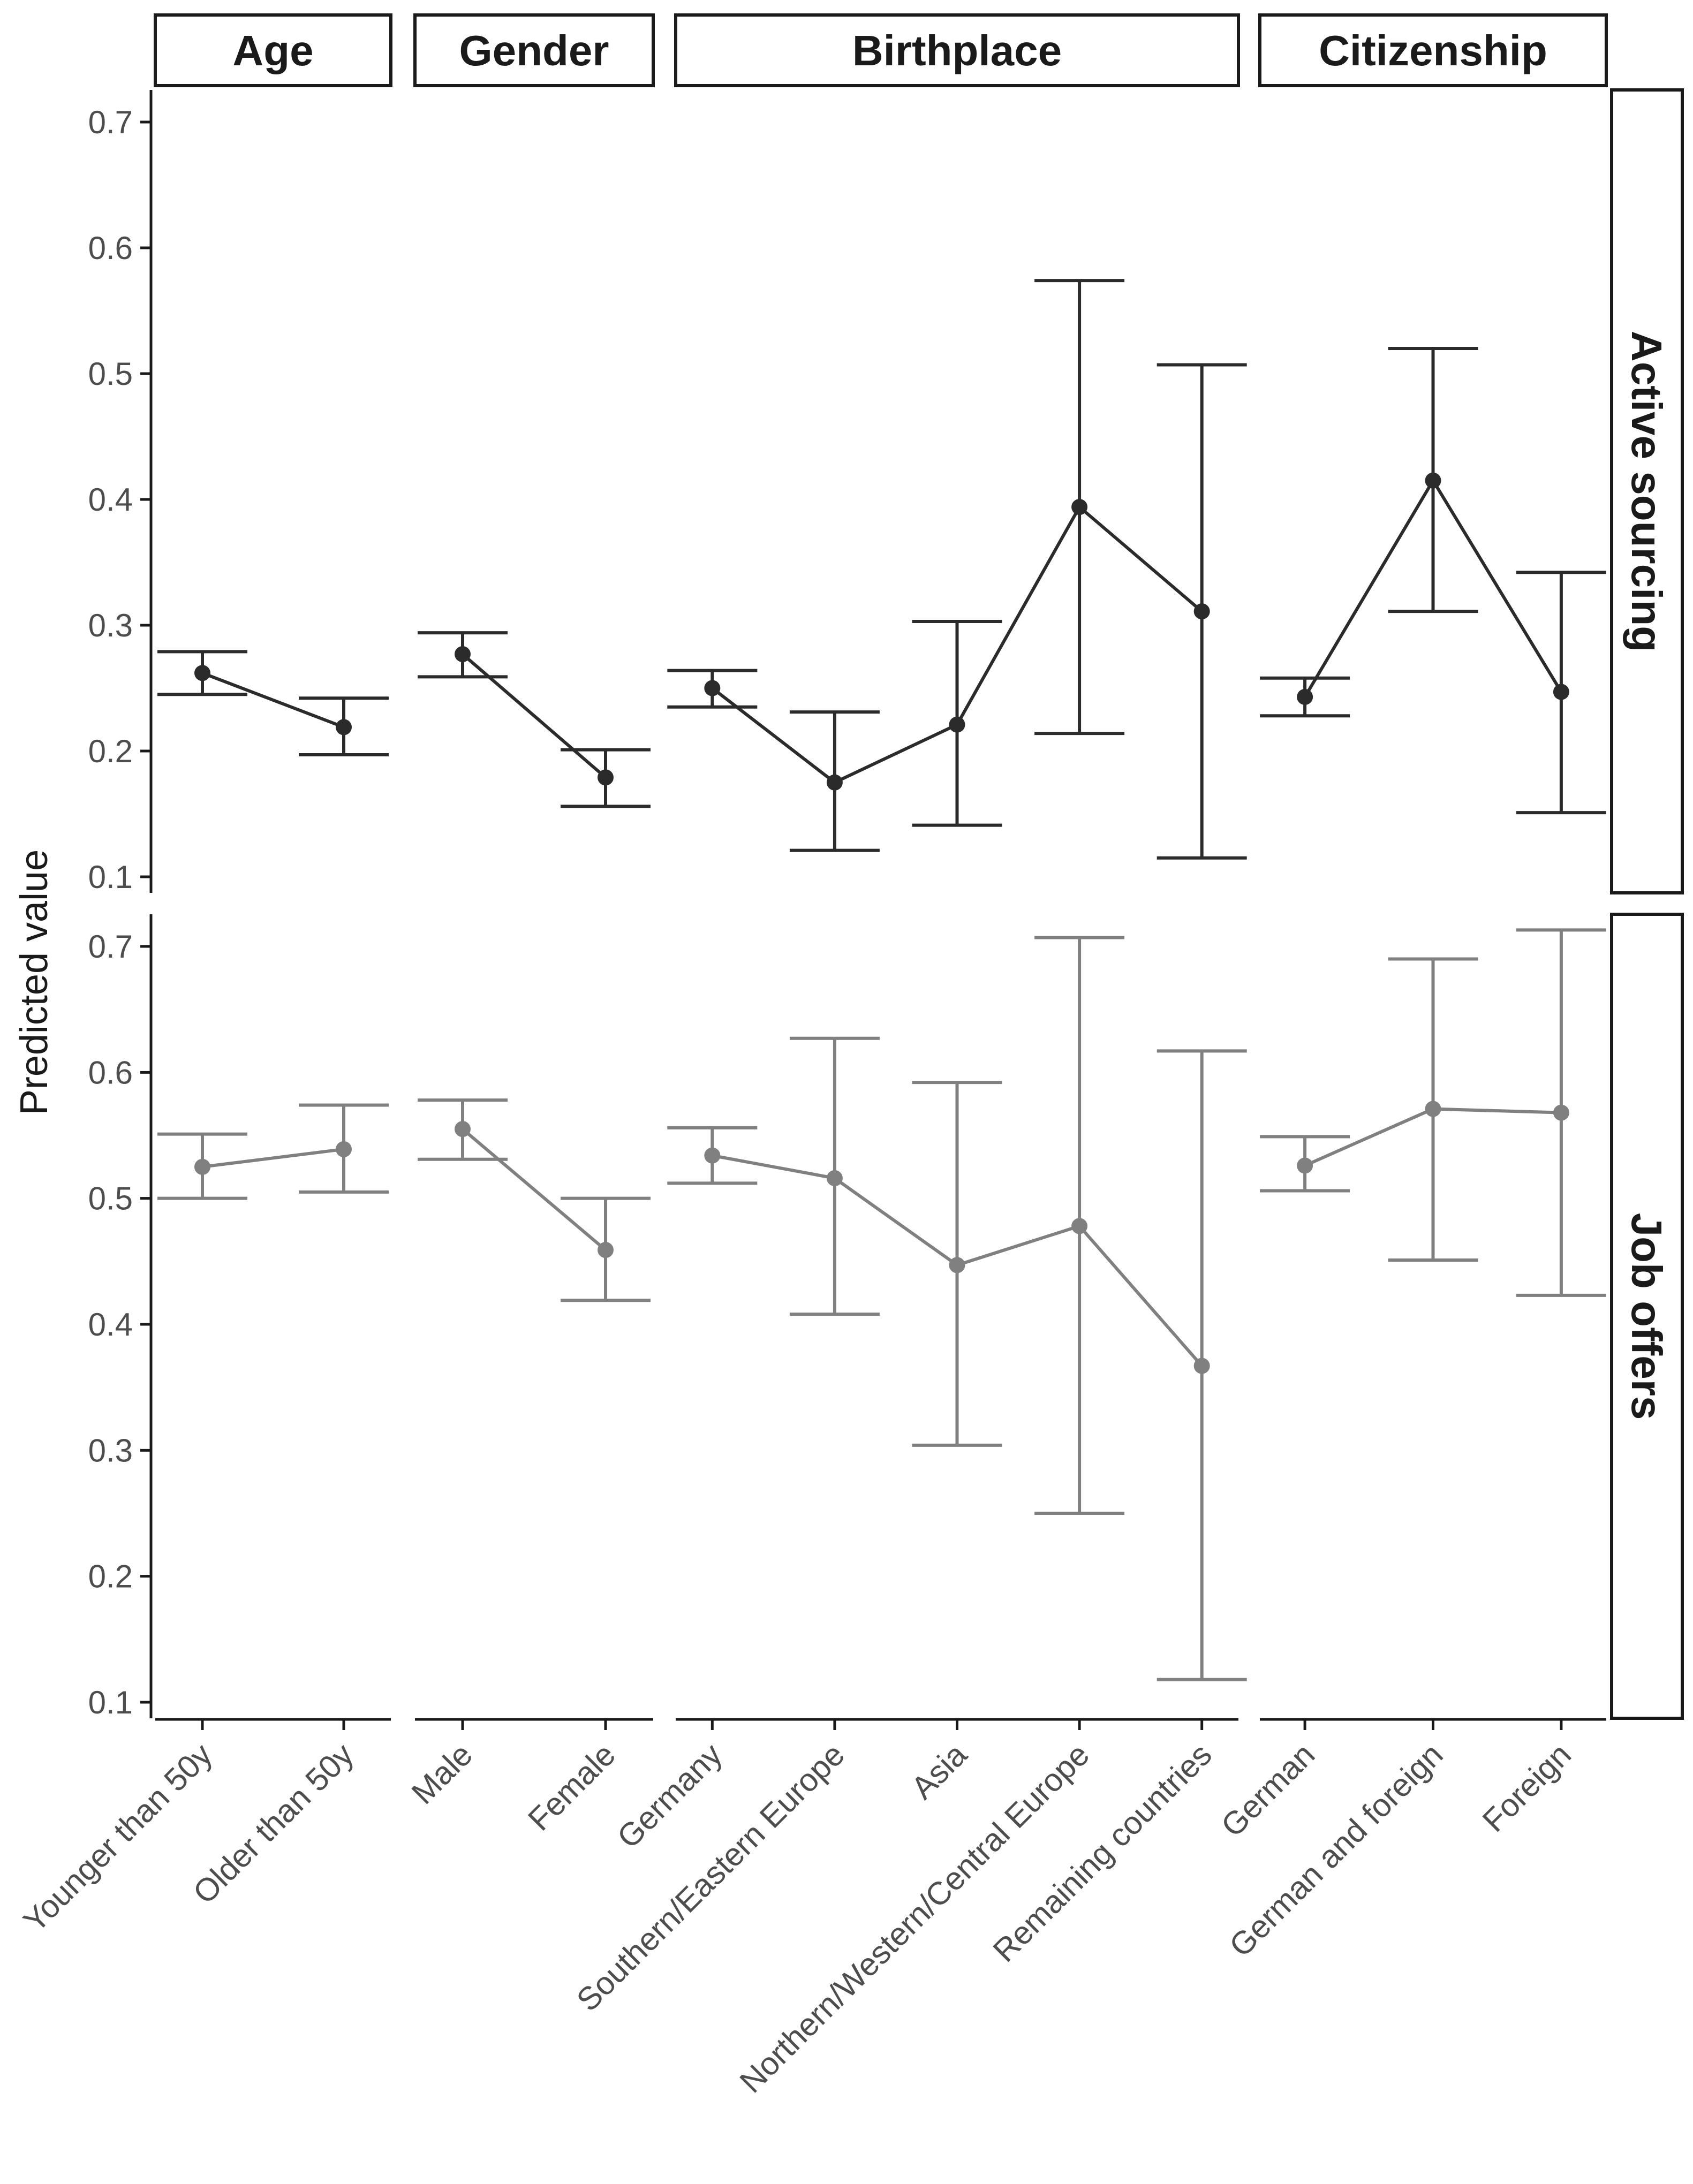  I want to click on strip-age, so click(273, 50).